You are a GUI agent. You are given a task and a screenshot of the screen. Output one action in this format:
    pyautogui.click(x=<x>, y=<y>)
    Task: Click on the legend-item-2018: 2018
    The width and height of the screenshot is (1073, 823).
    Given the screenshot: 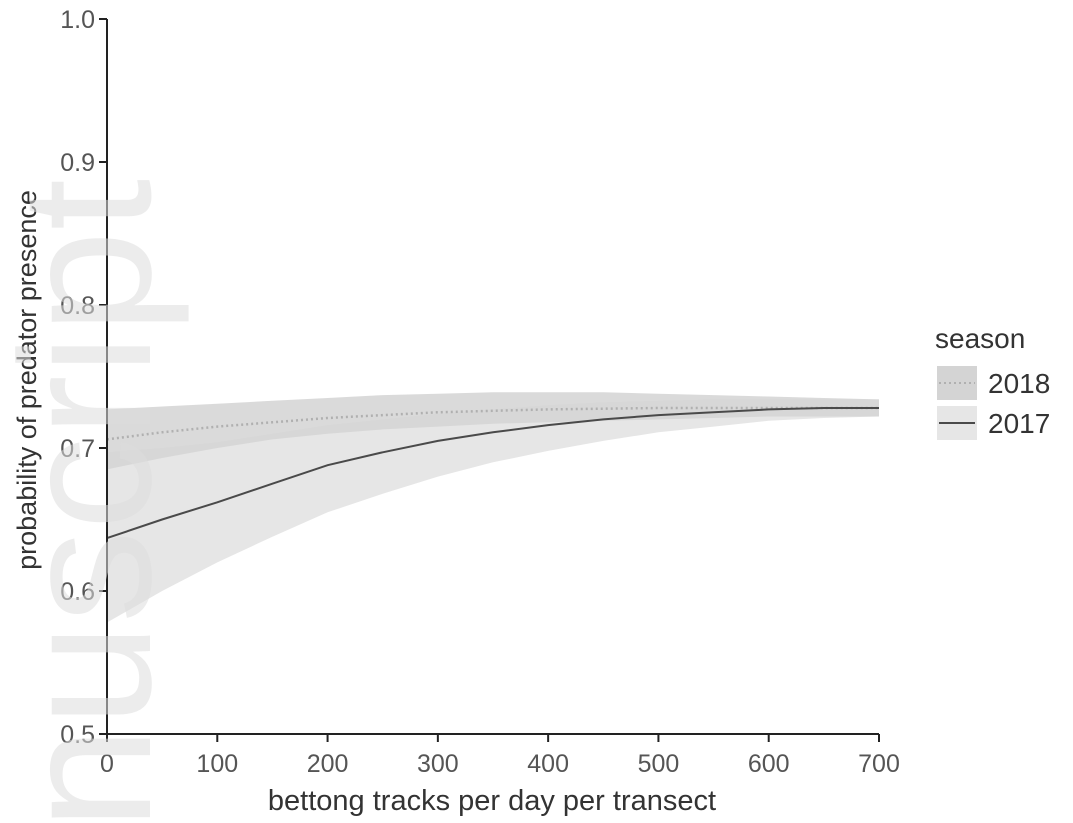 What is the action you would take?
    pyautogui.click(x=993, y=383)
    